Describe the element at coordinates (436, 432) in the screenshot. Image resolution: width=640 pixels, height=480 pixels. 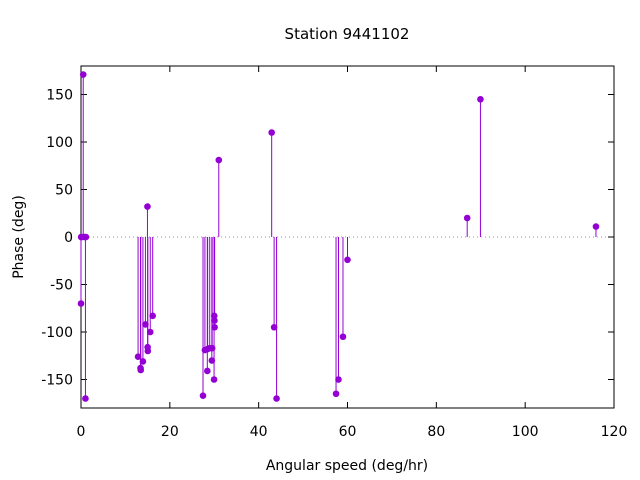
I see `x-tick-label: 80` at that location.